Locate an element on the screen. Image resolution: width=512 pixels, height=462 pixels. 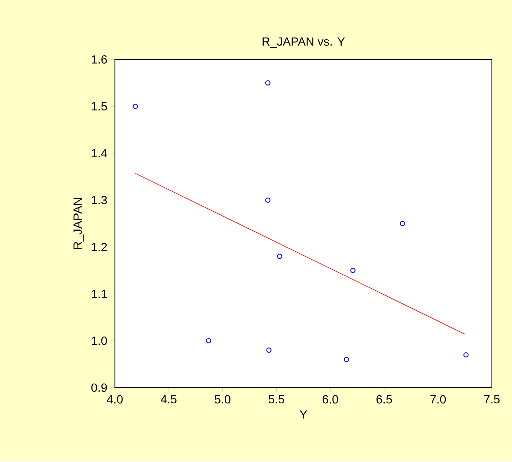
x-tick-label: 6.0 is located at coordinates (330, 400).